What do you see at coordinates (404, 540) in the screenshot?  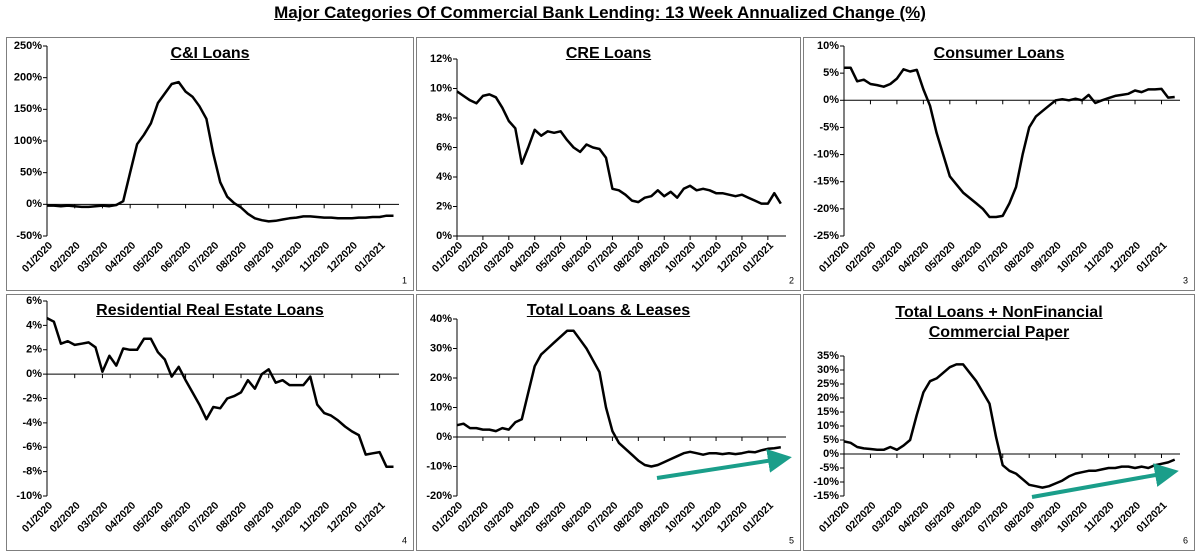 I see `panel-number: 4` at bounding box center [404, 540].